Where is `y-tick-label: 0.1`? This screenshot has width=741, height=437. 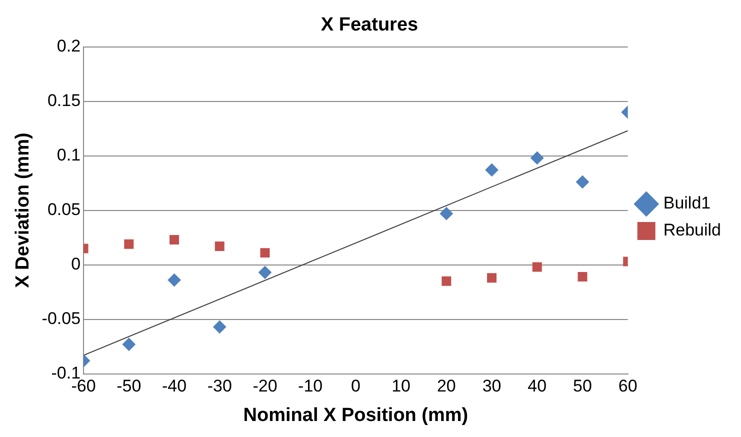
y-tick-label: 0.1 is located at coordinates (68, 154).